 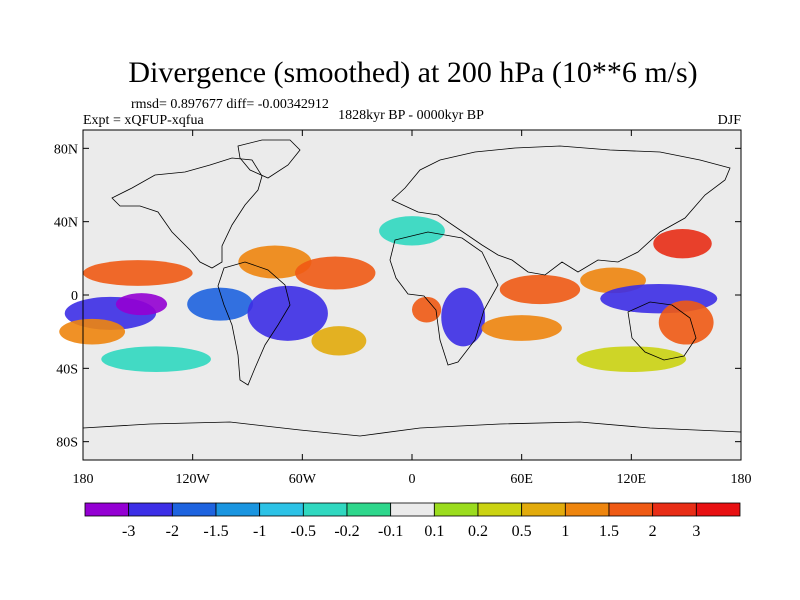 What do you see at coordinates (521, 479) in the screenshot?
I see `x-tick-label: 60E` at bounding box center [521, 479].